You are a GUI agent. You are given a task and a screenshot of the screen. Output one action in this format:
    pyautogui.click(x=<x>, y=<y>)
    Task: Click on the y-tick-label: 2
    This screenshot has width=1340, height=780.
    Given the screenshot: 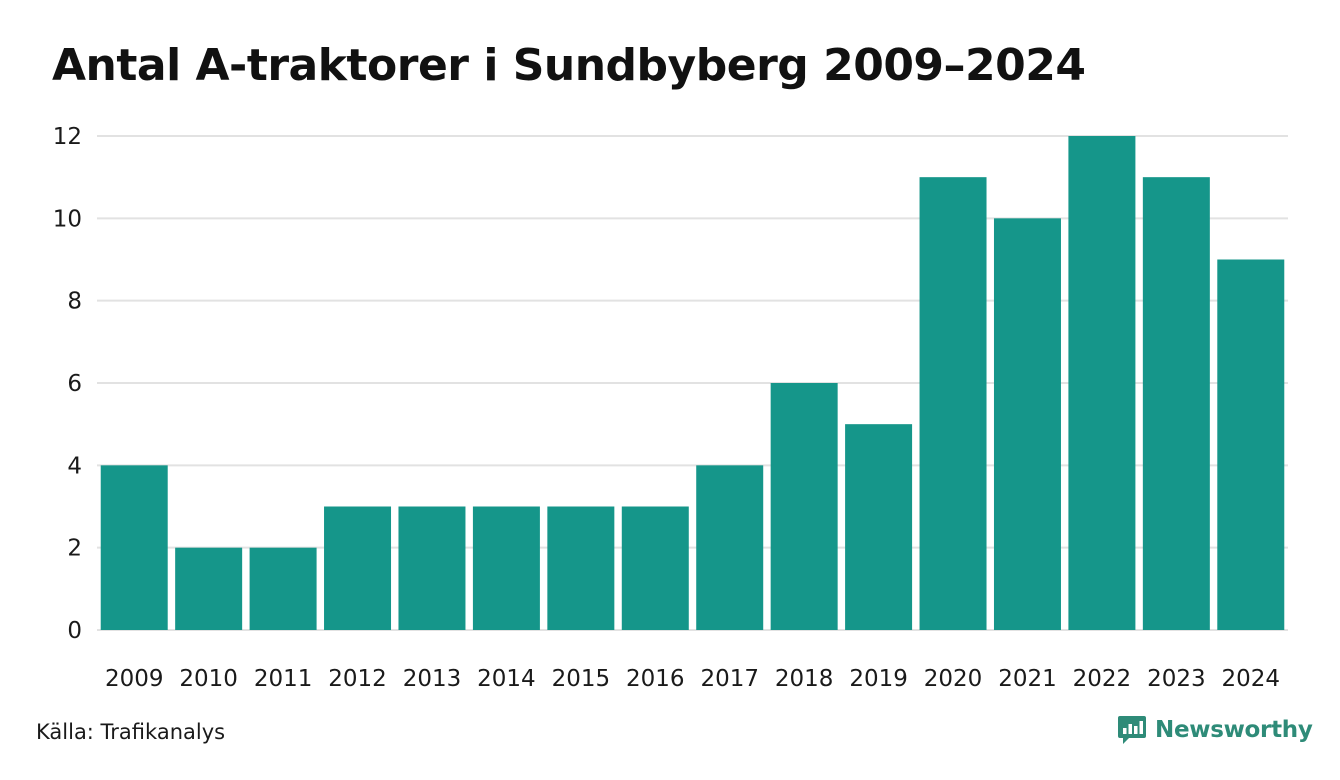 What is the action you would take?
    pyautogui.click(x=74, y=549)
    